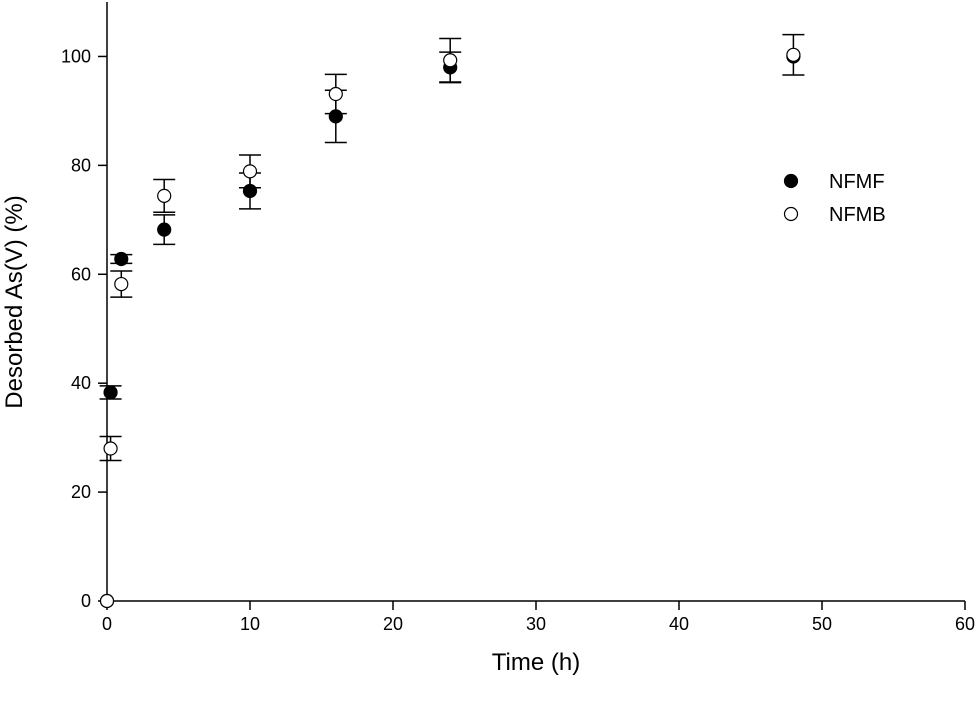 This screenshot has width=980, height=706. I want to click on y-tick-label: 100, so click(76, 56).